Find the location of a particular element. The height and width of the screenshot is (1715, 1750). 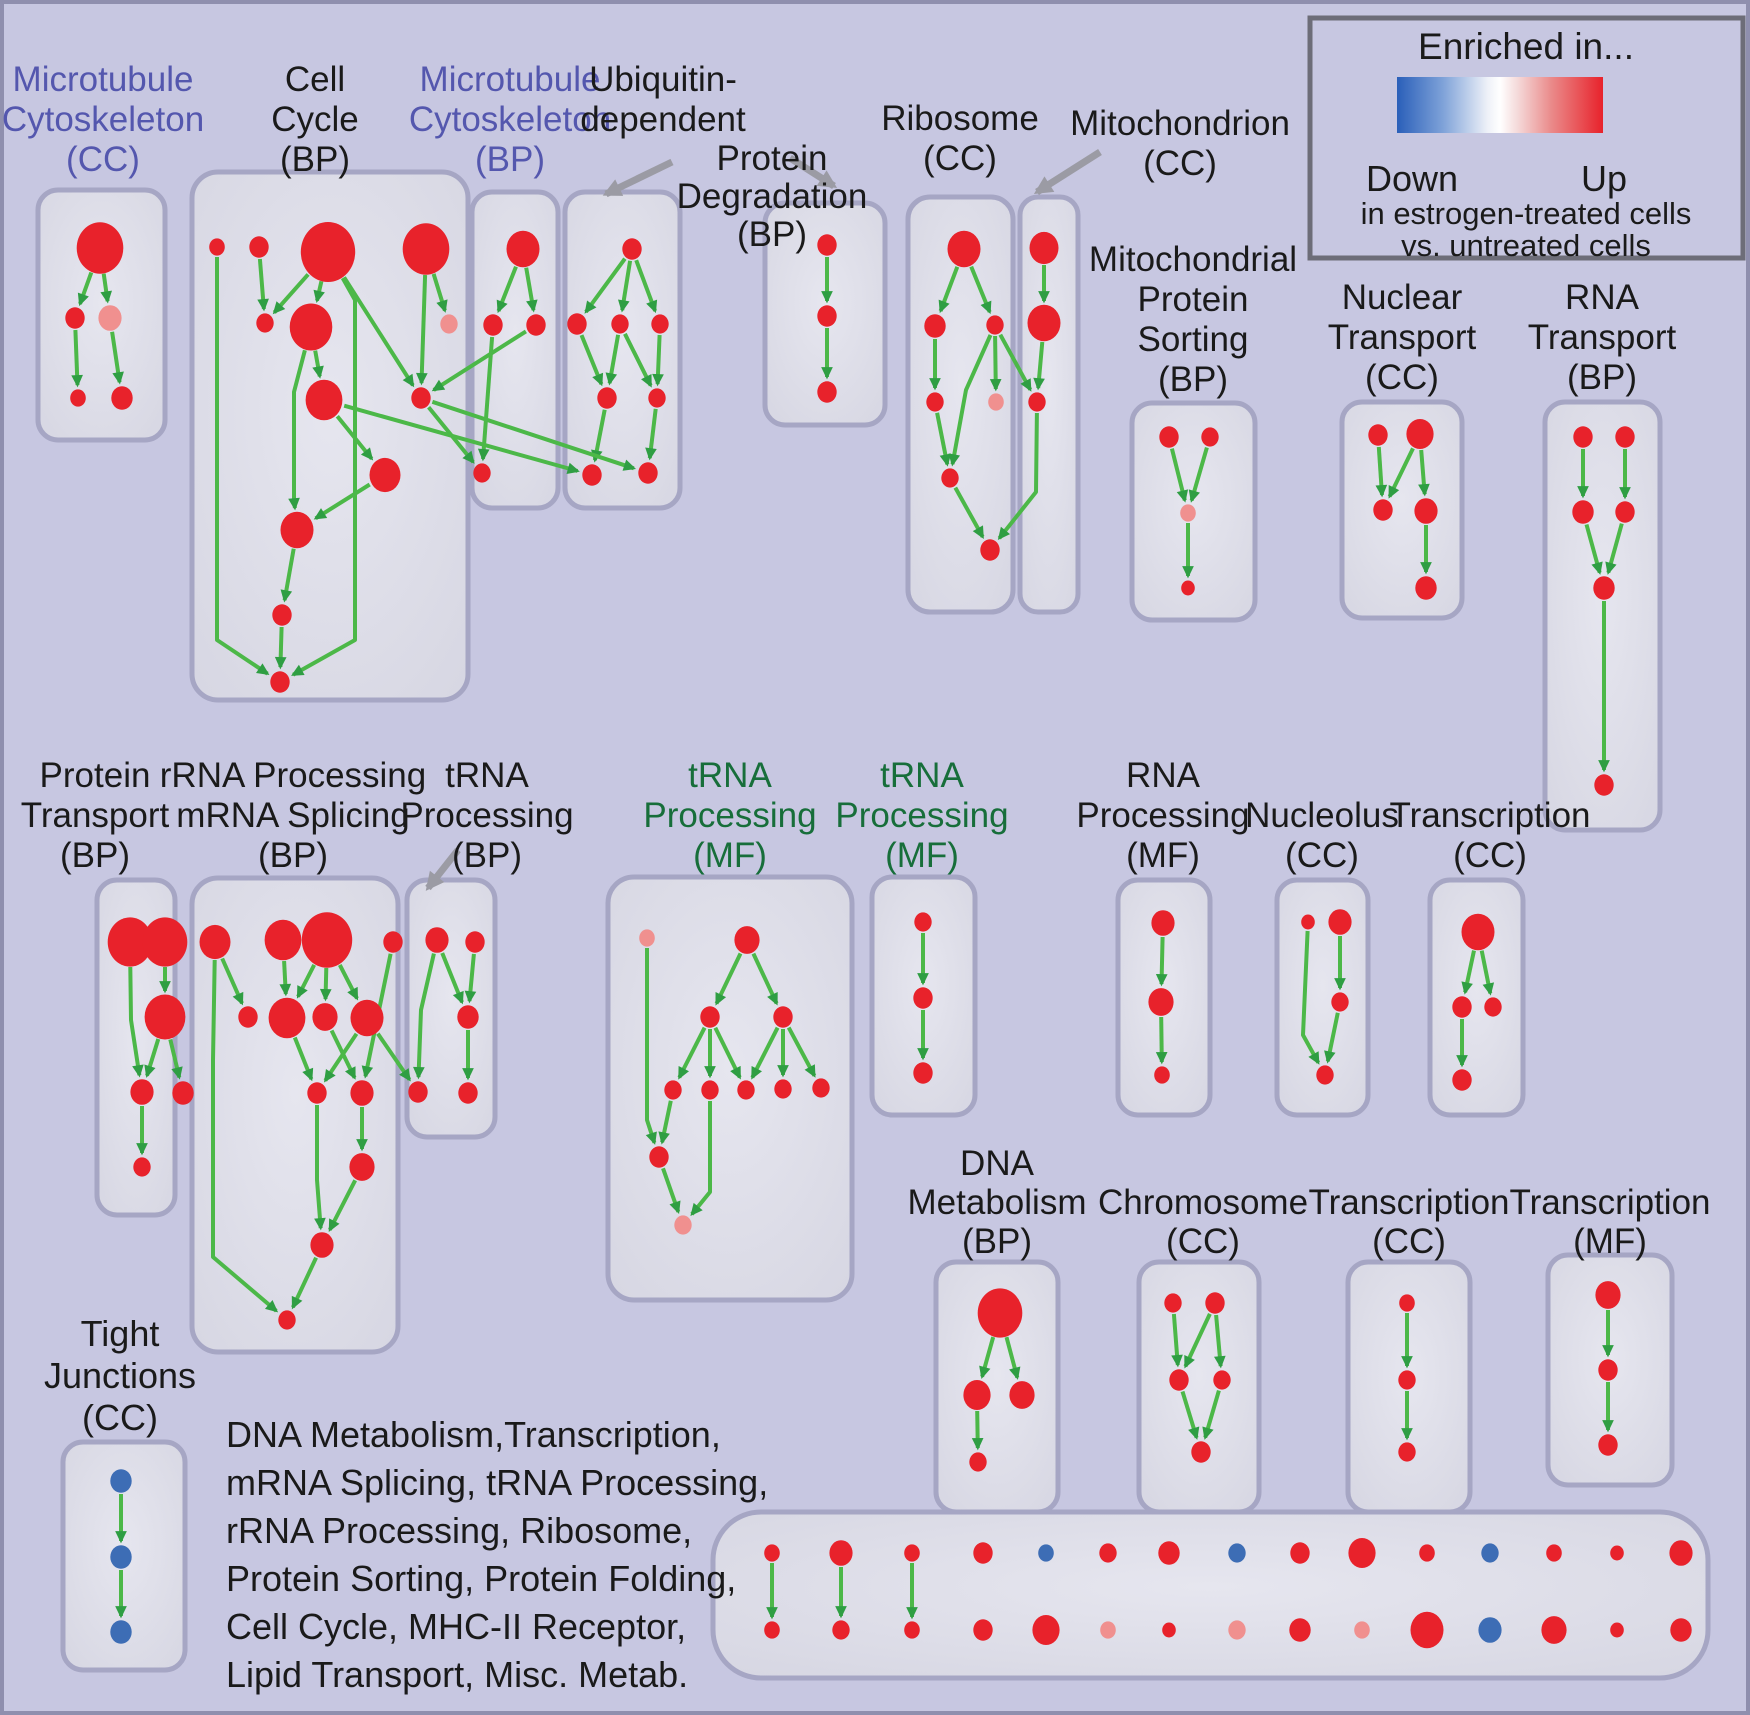

legend-box is located at coordinates (1526, 138).